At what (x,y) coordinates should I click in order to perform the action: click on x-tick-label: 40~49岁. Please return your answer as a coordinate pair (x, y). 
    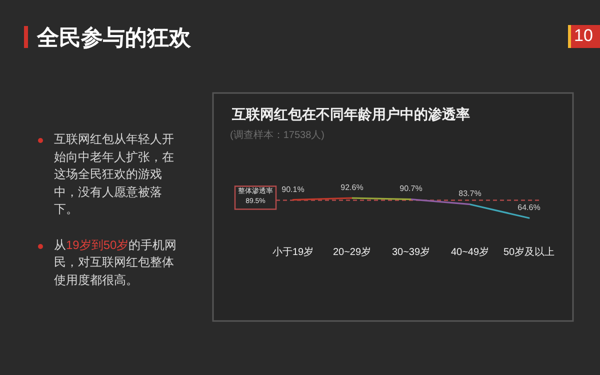
    Looking at the image, I should click on (470, 252).